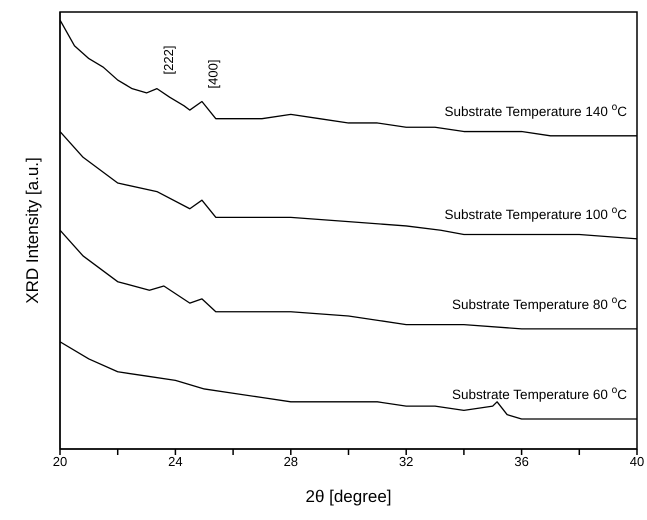  I want to click on x-tick-label: 32, so click(406, 462).